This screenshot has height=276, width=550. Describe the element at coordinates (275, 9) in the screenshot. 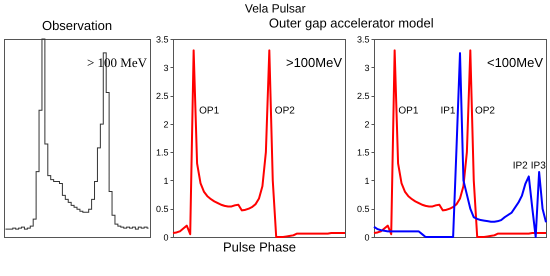

I see `chart-title: Vela Pulsar` at that location.